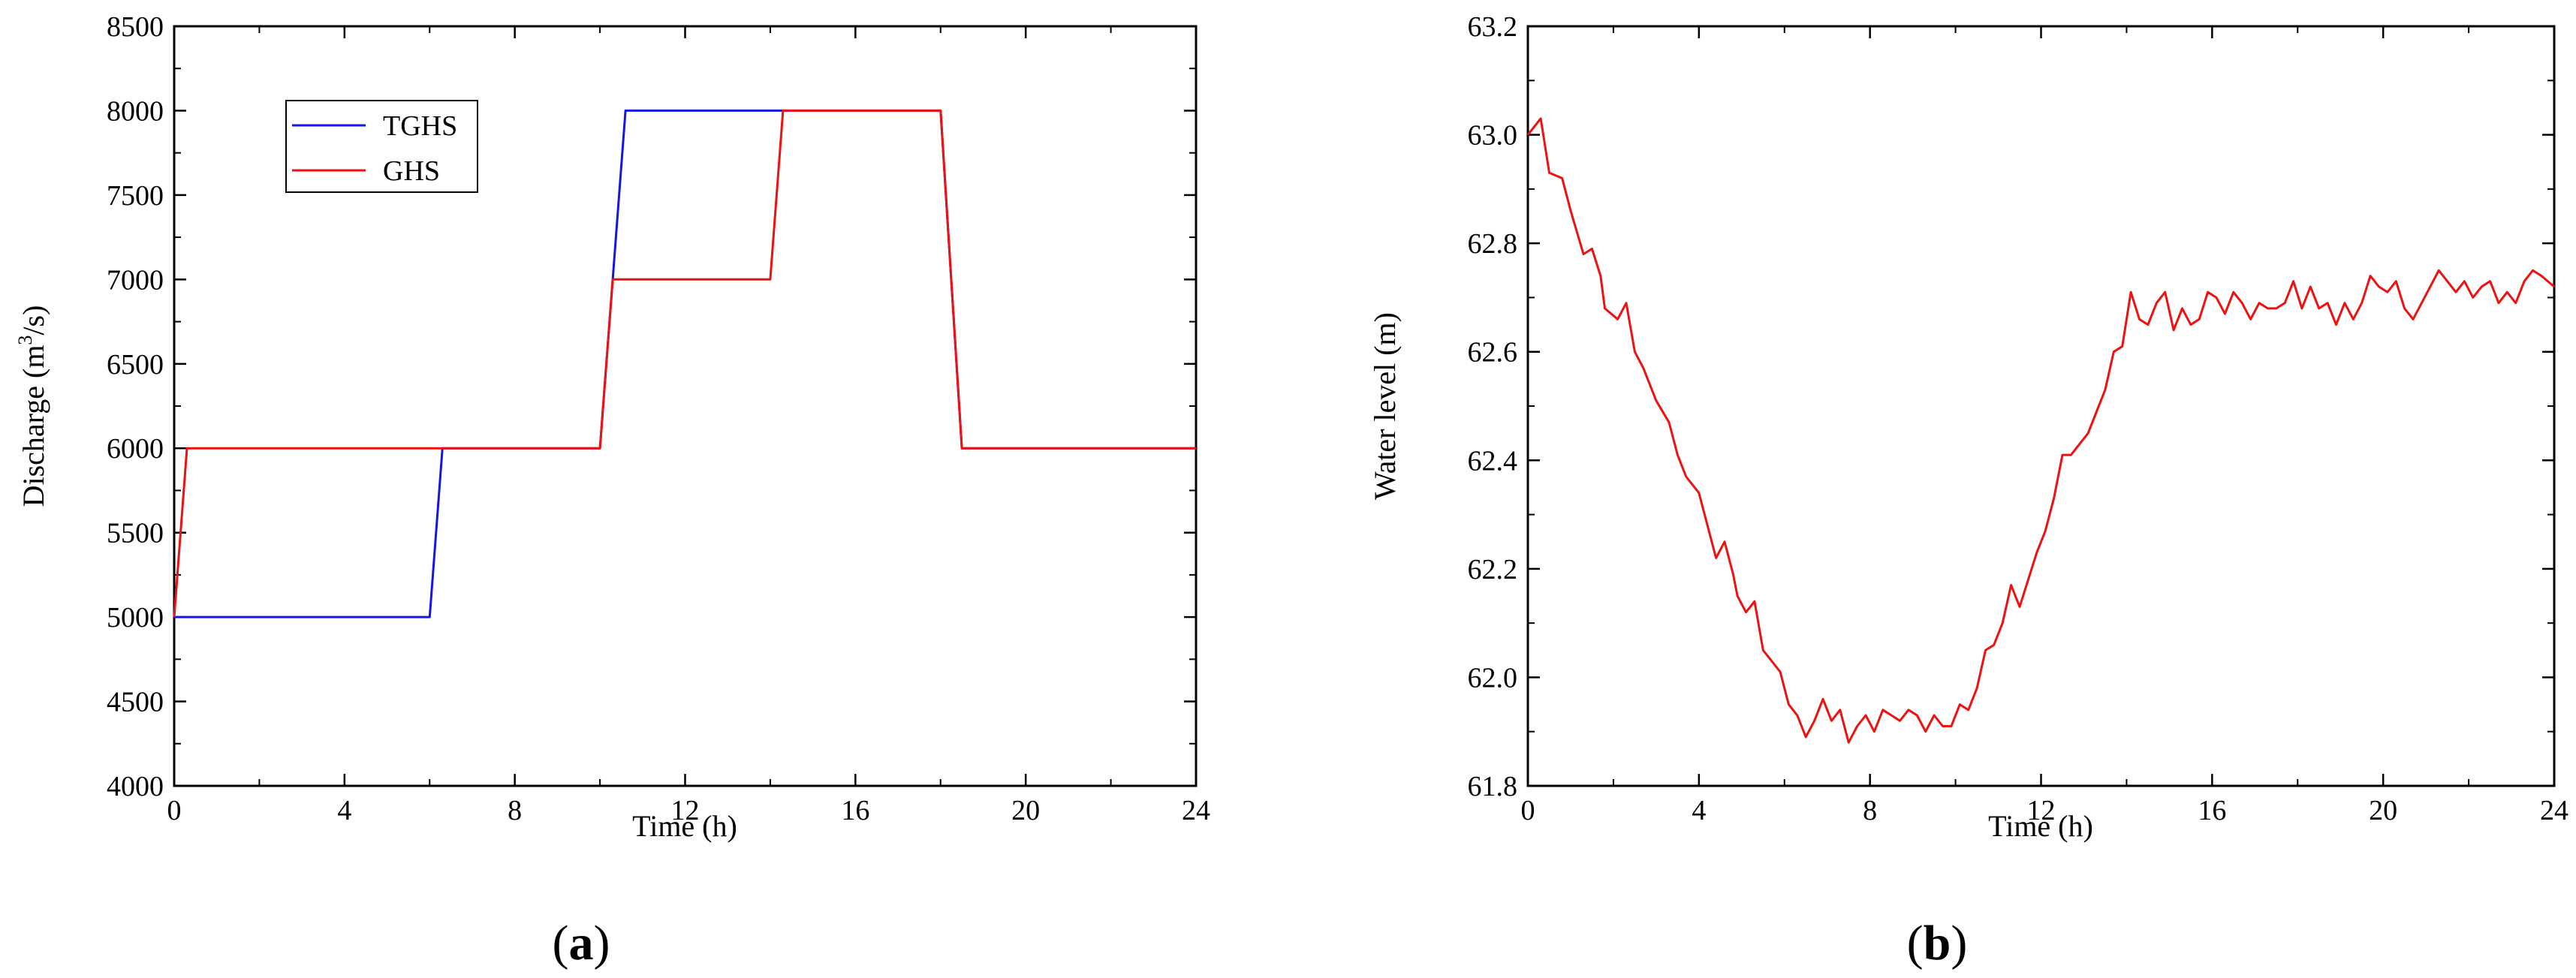 This screenshot has height=978, width=2576. I want to click on y-axis-label: Water level (m), so click(1385, 406).